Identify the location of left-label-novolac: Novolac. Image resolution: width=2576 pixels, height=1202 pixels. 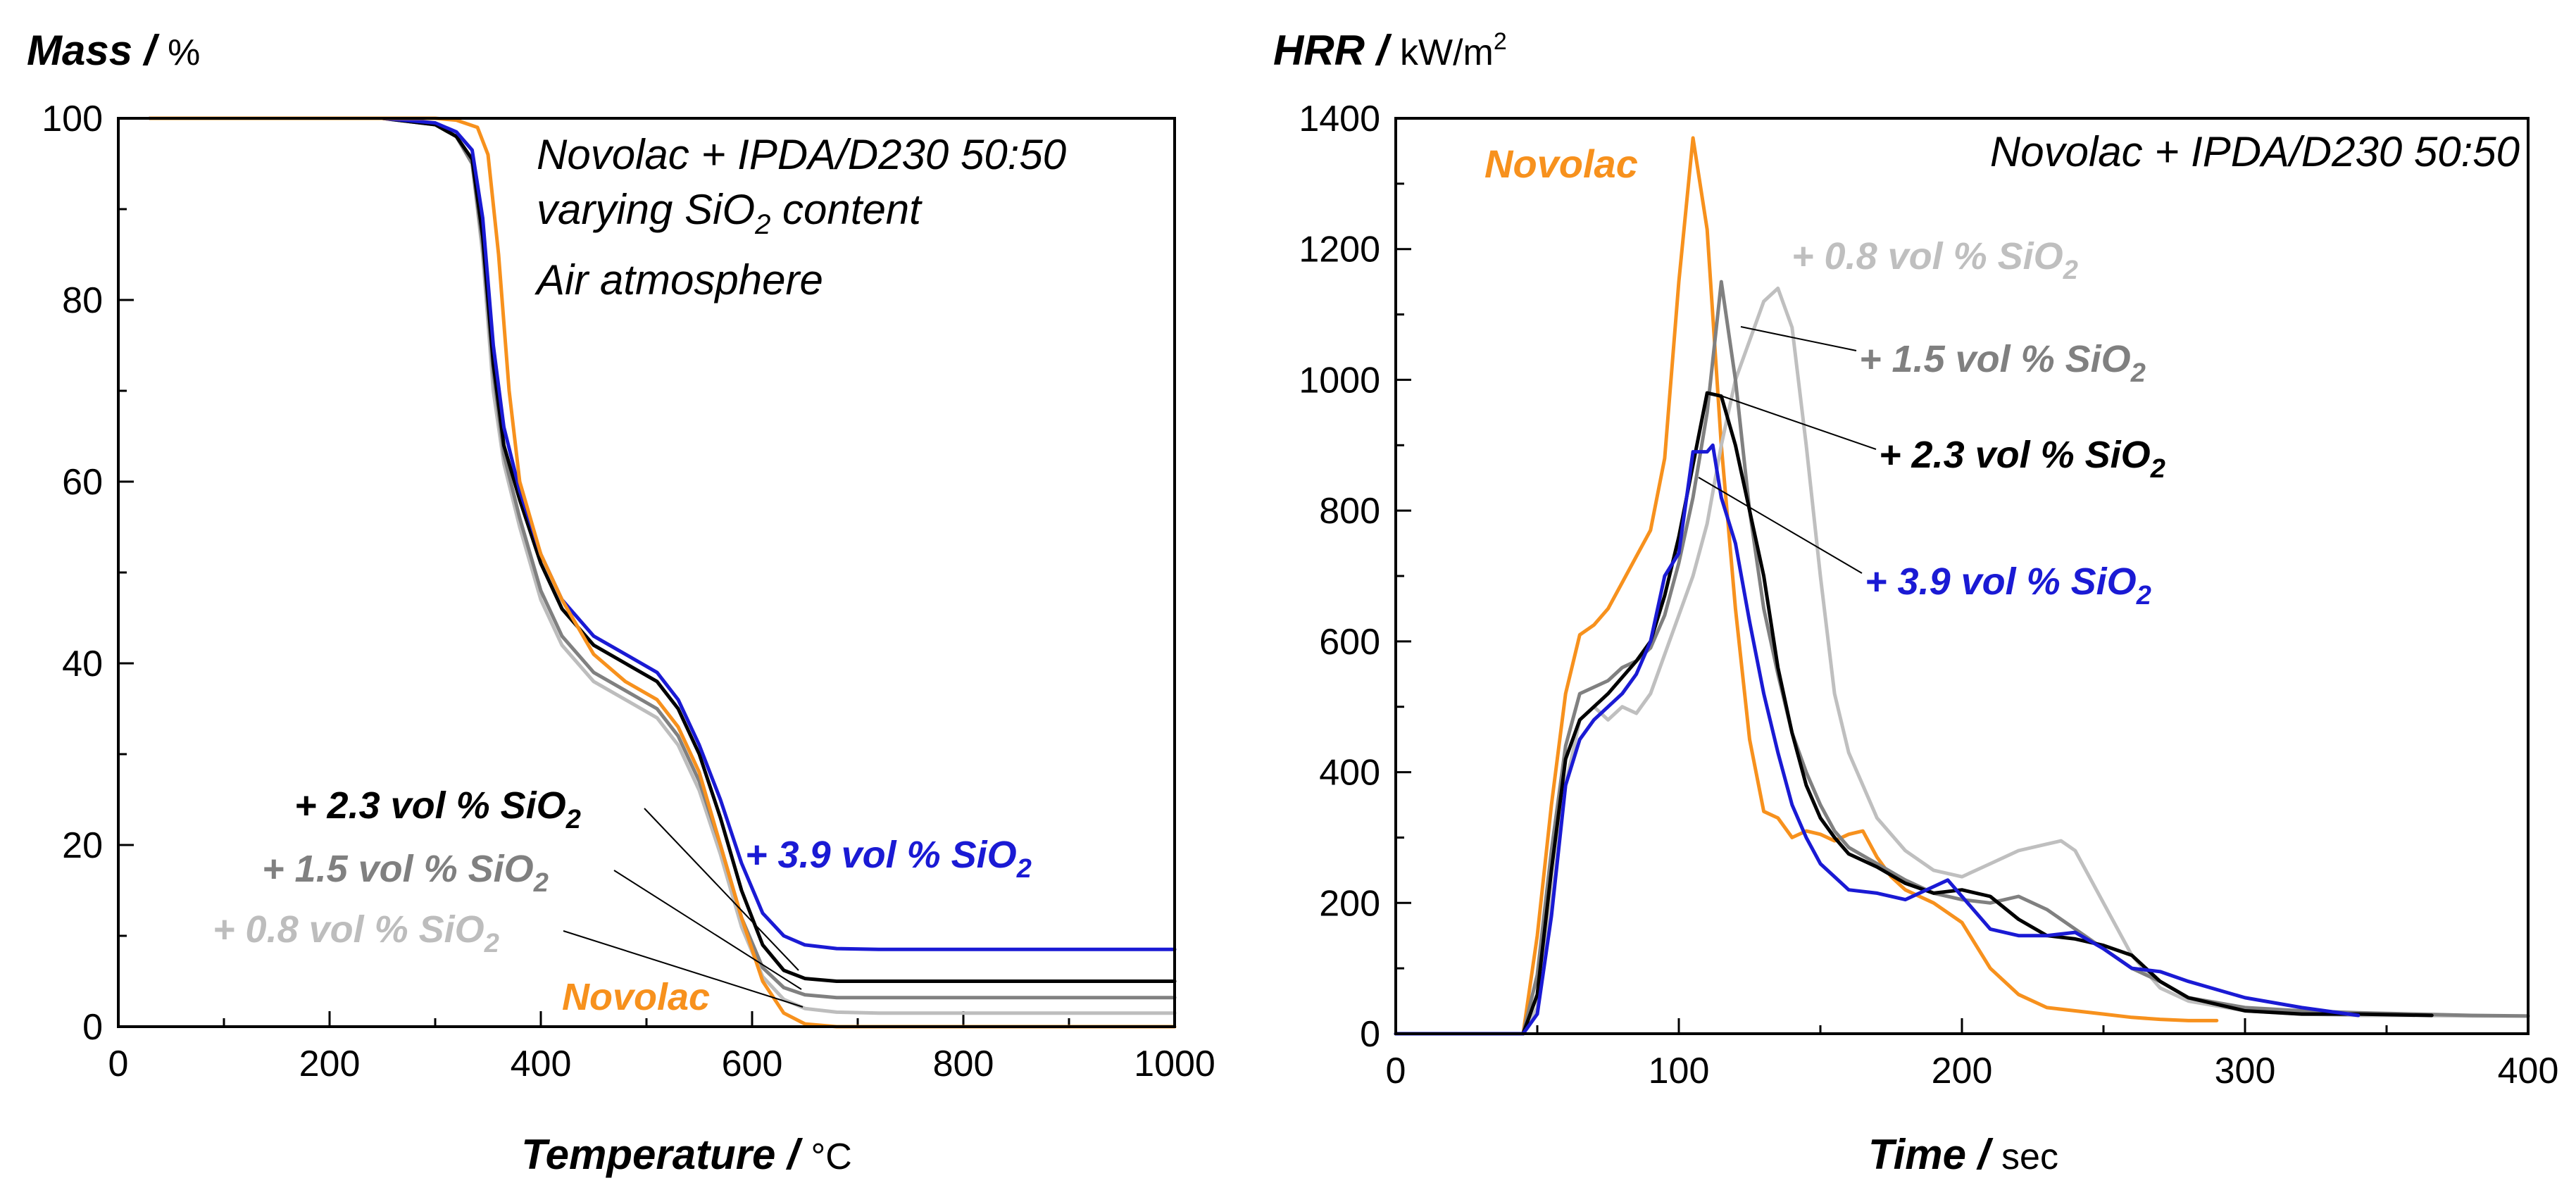
(636, 997).